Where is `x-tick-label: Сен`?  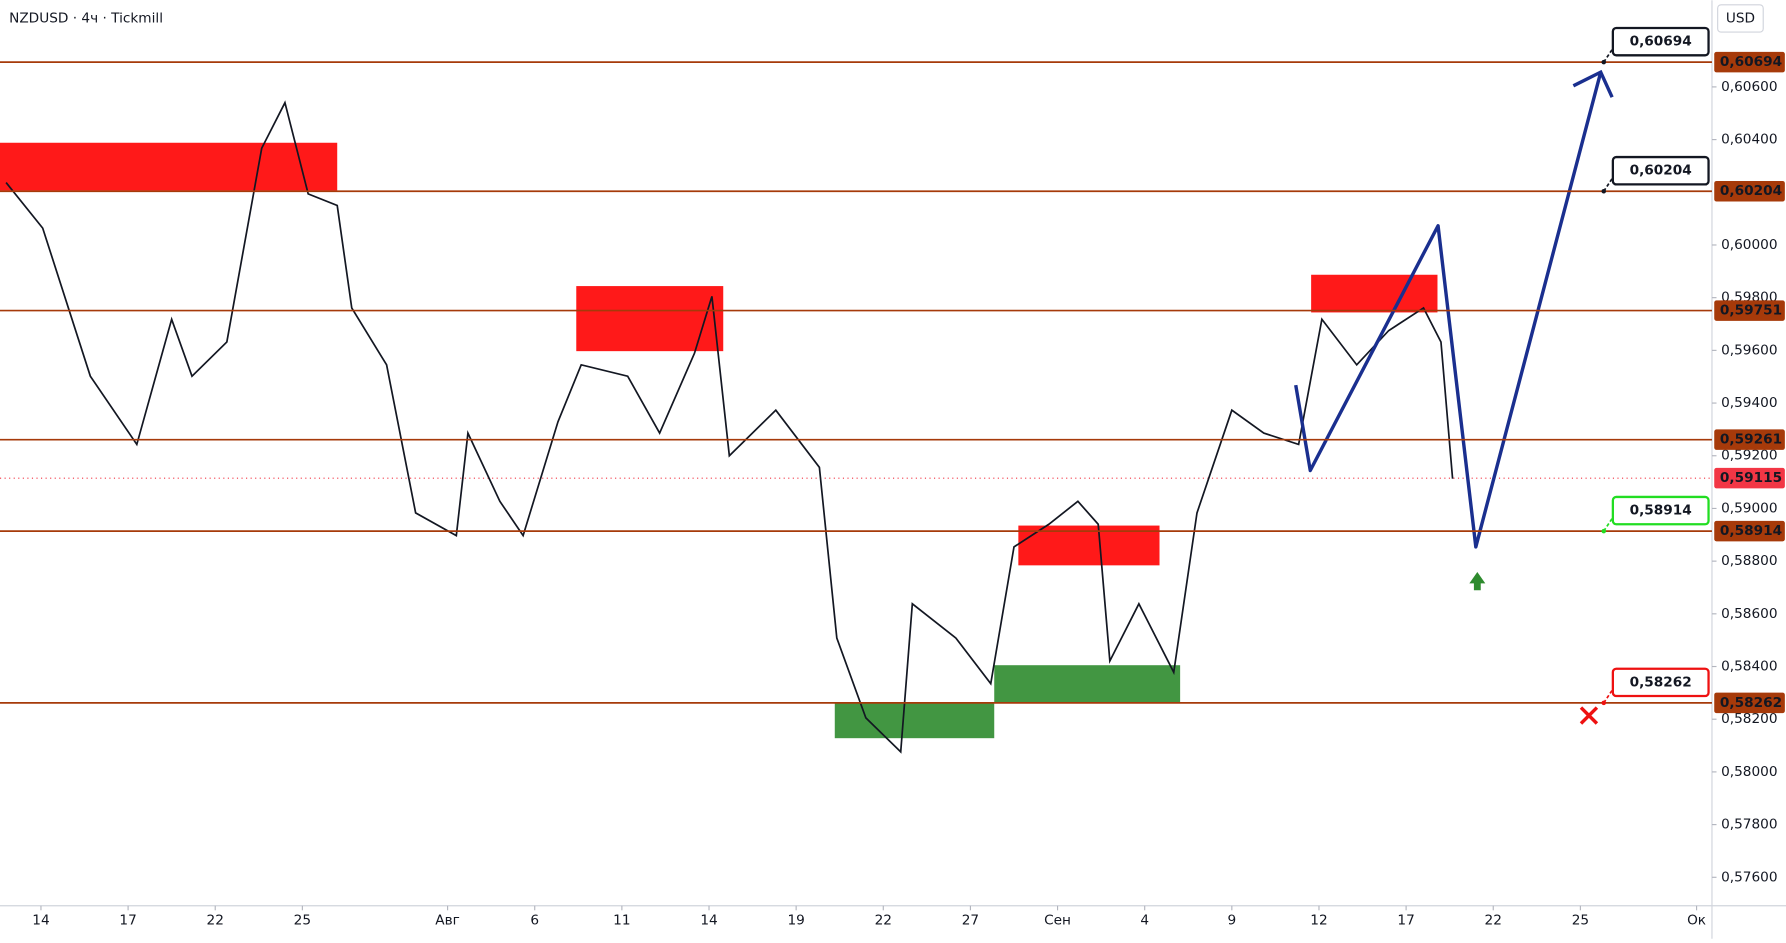 x-tick-label: Сен is located at coordinates (1057, 921).